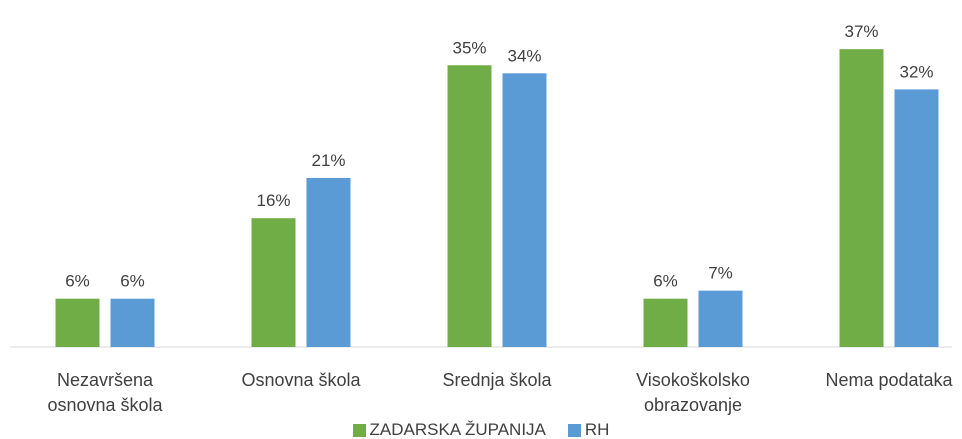 This screenshot has height=439, width=962. What do you see at coordinates (524, 55) in the screenshot?
I see `data-label: 34%` at bounding box center [524, 55].